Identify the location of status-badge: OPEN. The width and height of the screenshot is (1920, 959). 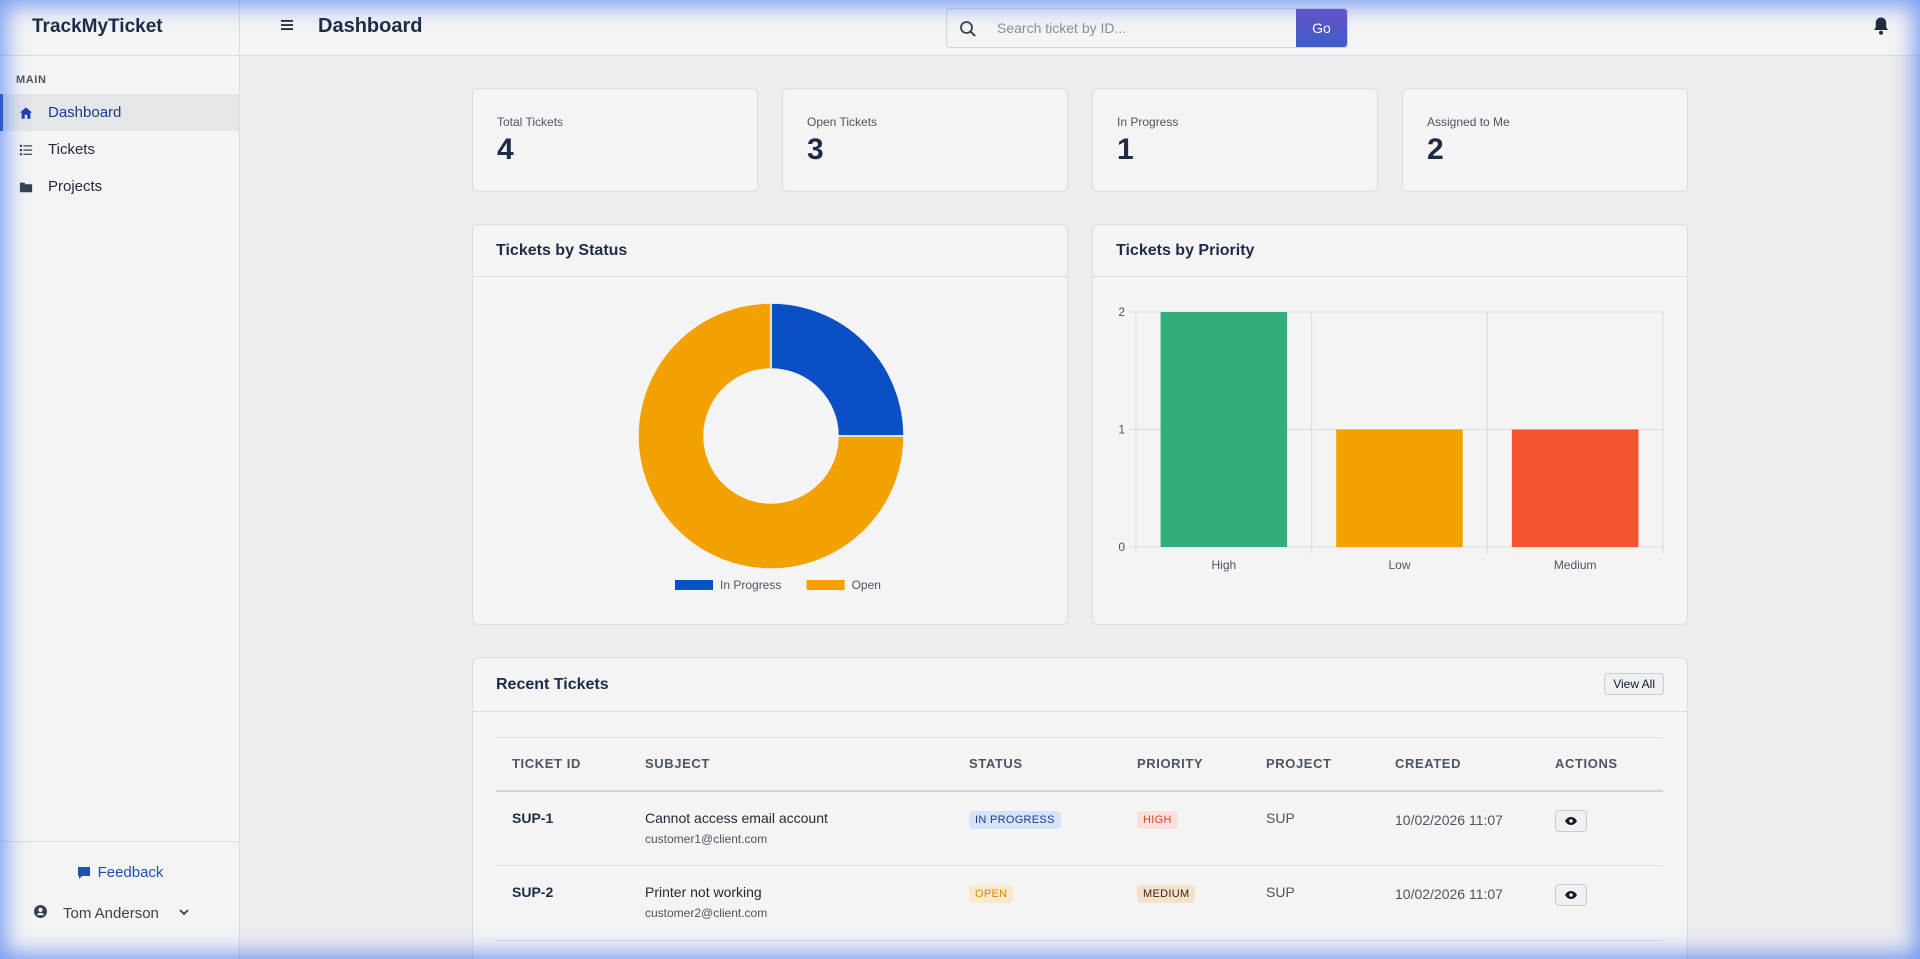
(991, 894).